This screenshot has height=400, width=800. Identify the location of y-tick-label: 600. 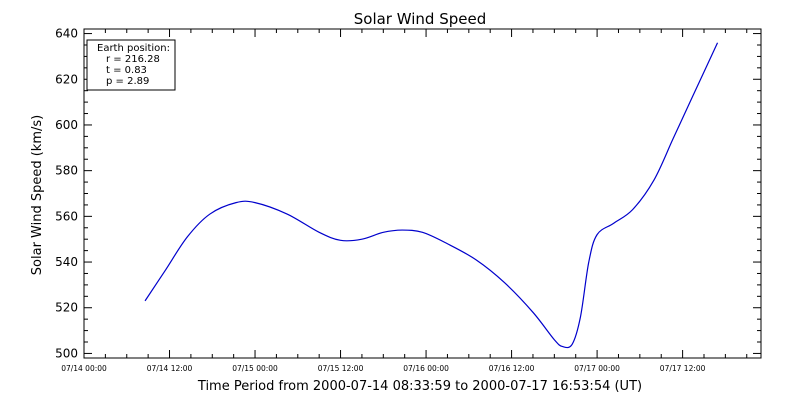
(66, 125).